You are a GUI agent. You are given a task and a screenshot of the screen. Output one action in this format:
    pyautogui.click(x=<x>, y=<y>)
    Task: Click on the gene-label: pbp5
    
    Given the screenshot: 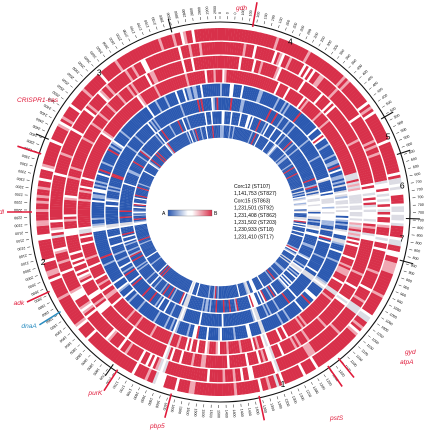 What is the action you would take?
    pyautogui.click(x=157, y=426)
    